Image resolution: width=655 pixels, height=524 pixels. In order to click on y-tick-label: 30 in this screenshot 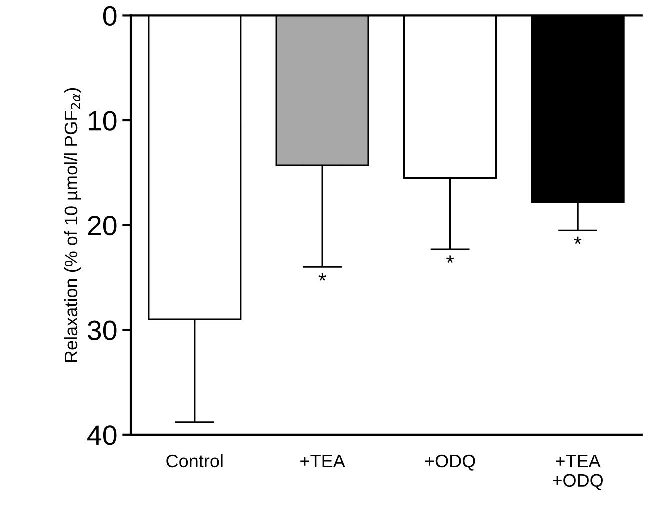, I will do `click(102, 330)`.